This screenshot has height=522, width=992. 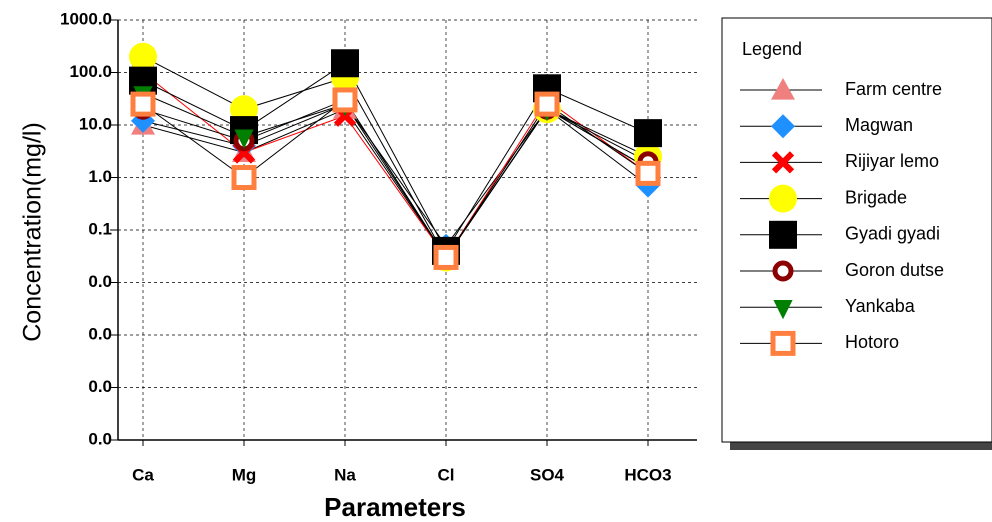 I want to click on y-tick-label: 0.1, so click(x=100, y=228).